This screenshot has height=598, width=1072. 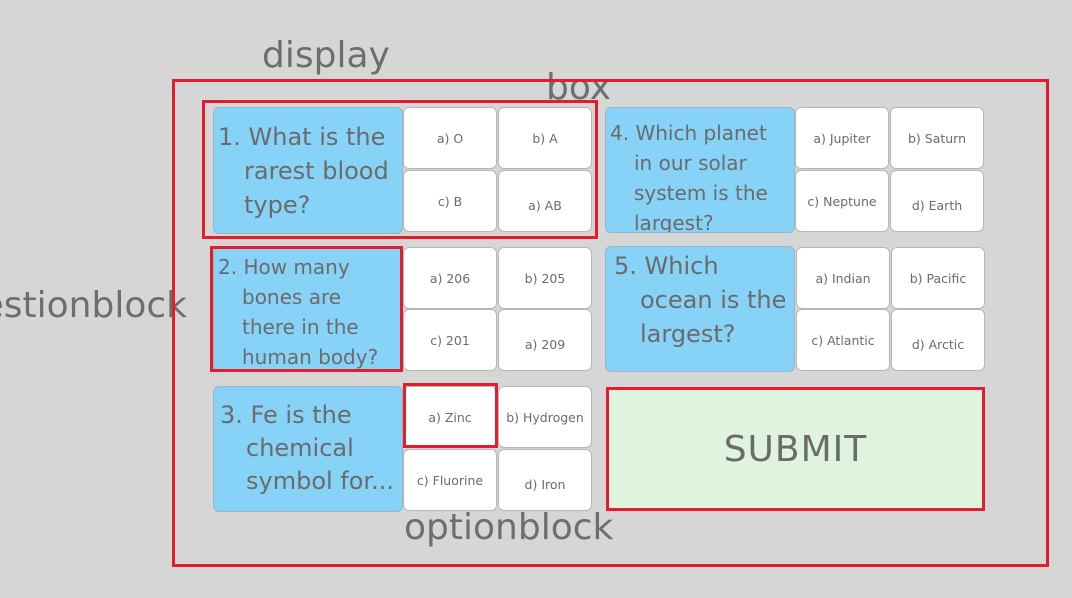 I want to click on annotation-questionblock-label: questionblock, so click(x=93, y=305).